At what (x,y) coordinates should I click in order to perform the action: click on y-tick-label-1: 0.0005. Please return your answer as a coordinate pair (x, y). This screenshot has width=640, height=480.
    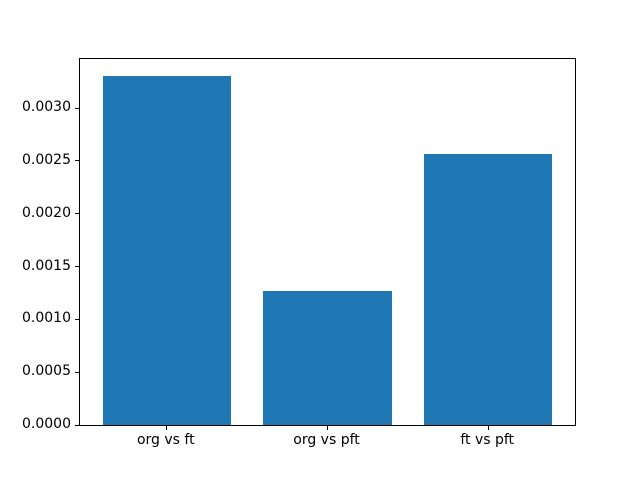
    Looking at the image, I should click on (46, 371).